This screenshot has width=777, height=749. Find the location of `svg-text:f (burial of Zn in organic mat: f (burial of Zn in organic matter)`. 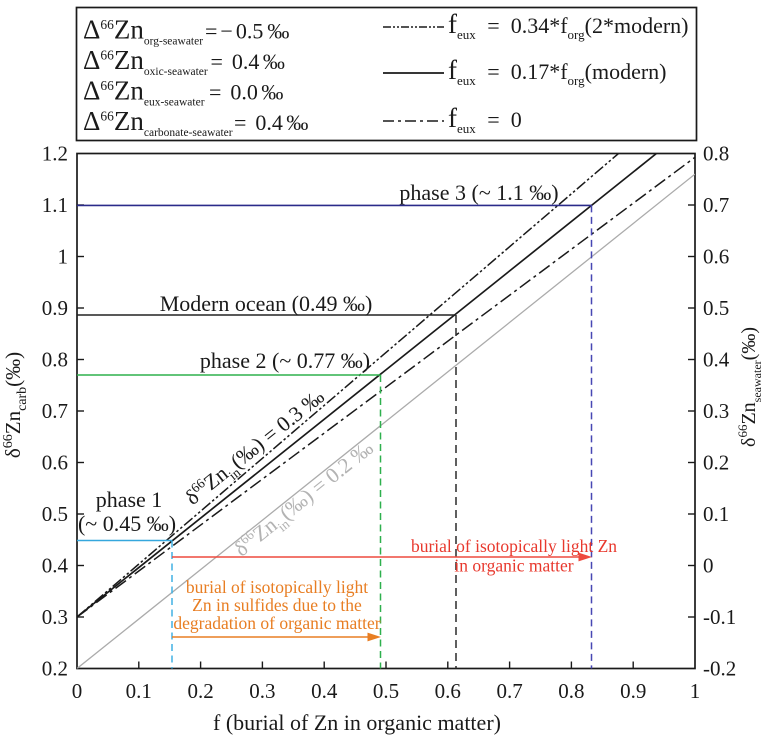

svg-text:f (burial of Zn in organic mat: f (burial of Zn in organic matter) is located at coordinates (357, 722).